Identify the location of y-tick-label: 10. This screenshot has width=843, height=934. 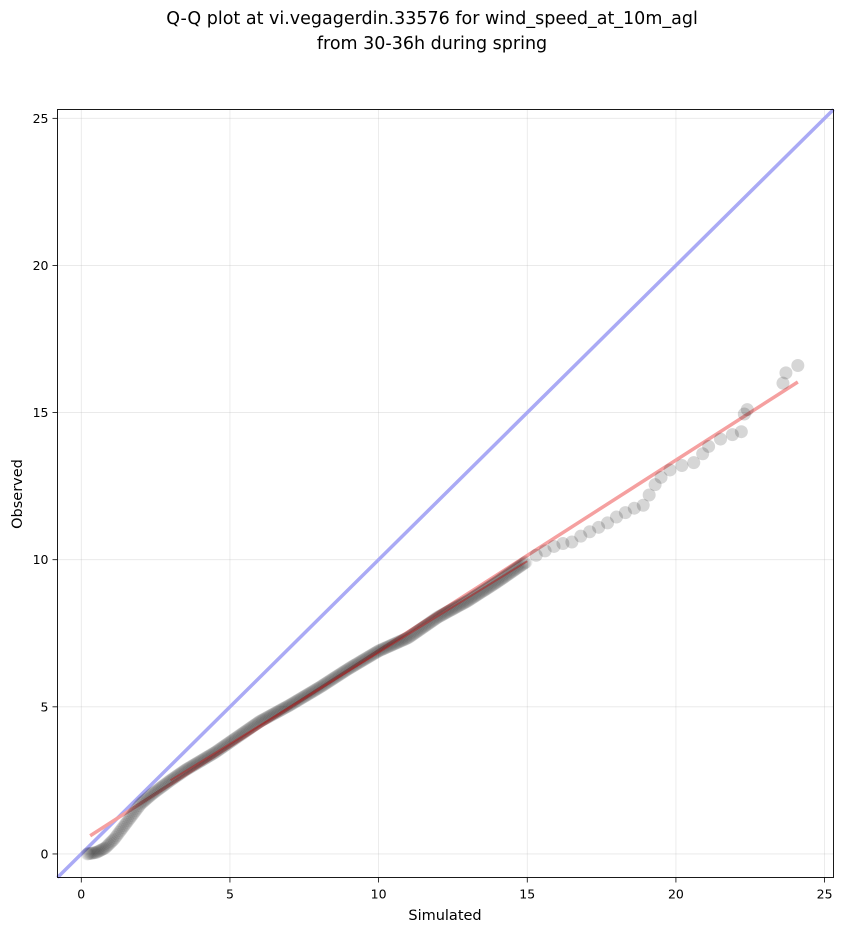
(41, 559).